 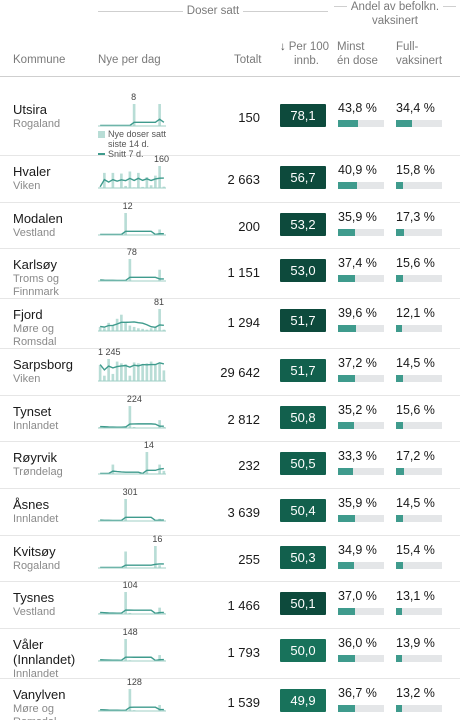 I want to click on per100-badge: 56,7, so click(x=303, y=177).